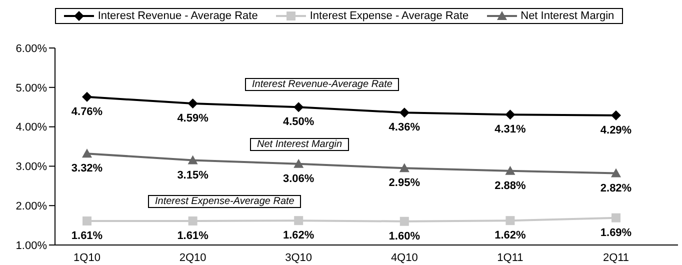 This screenshot has height=265, width=682. I want to click on x-tick-label: 1Q10, so click(87, 258).